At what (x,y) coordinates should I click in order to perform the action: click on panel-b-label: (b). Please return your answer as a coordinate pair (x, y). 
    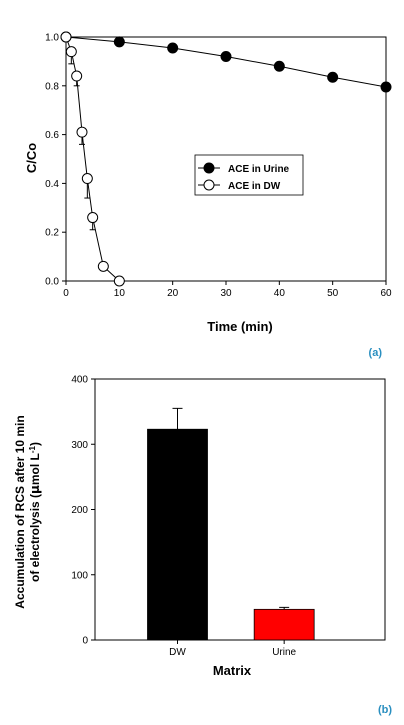
    Looking at the image, I should click on (385, 710).